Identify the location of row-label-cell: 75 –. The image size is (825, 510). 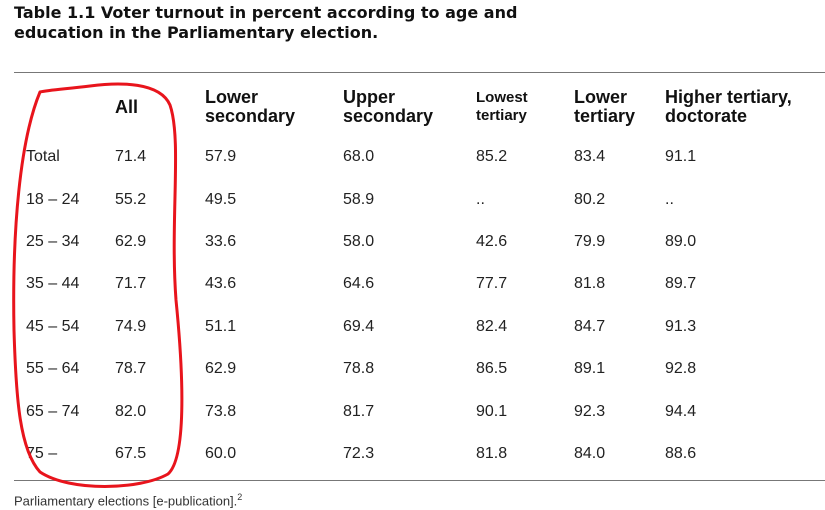
(42, 453).